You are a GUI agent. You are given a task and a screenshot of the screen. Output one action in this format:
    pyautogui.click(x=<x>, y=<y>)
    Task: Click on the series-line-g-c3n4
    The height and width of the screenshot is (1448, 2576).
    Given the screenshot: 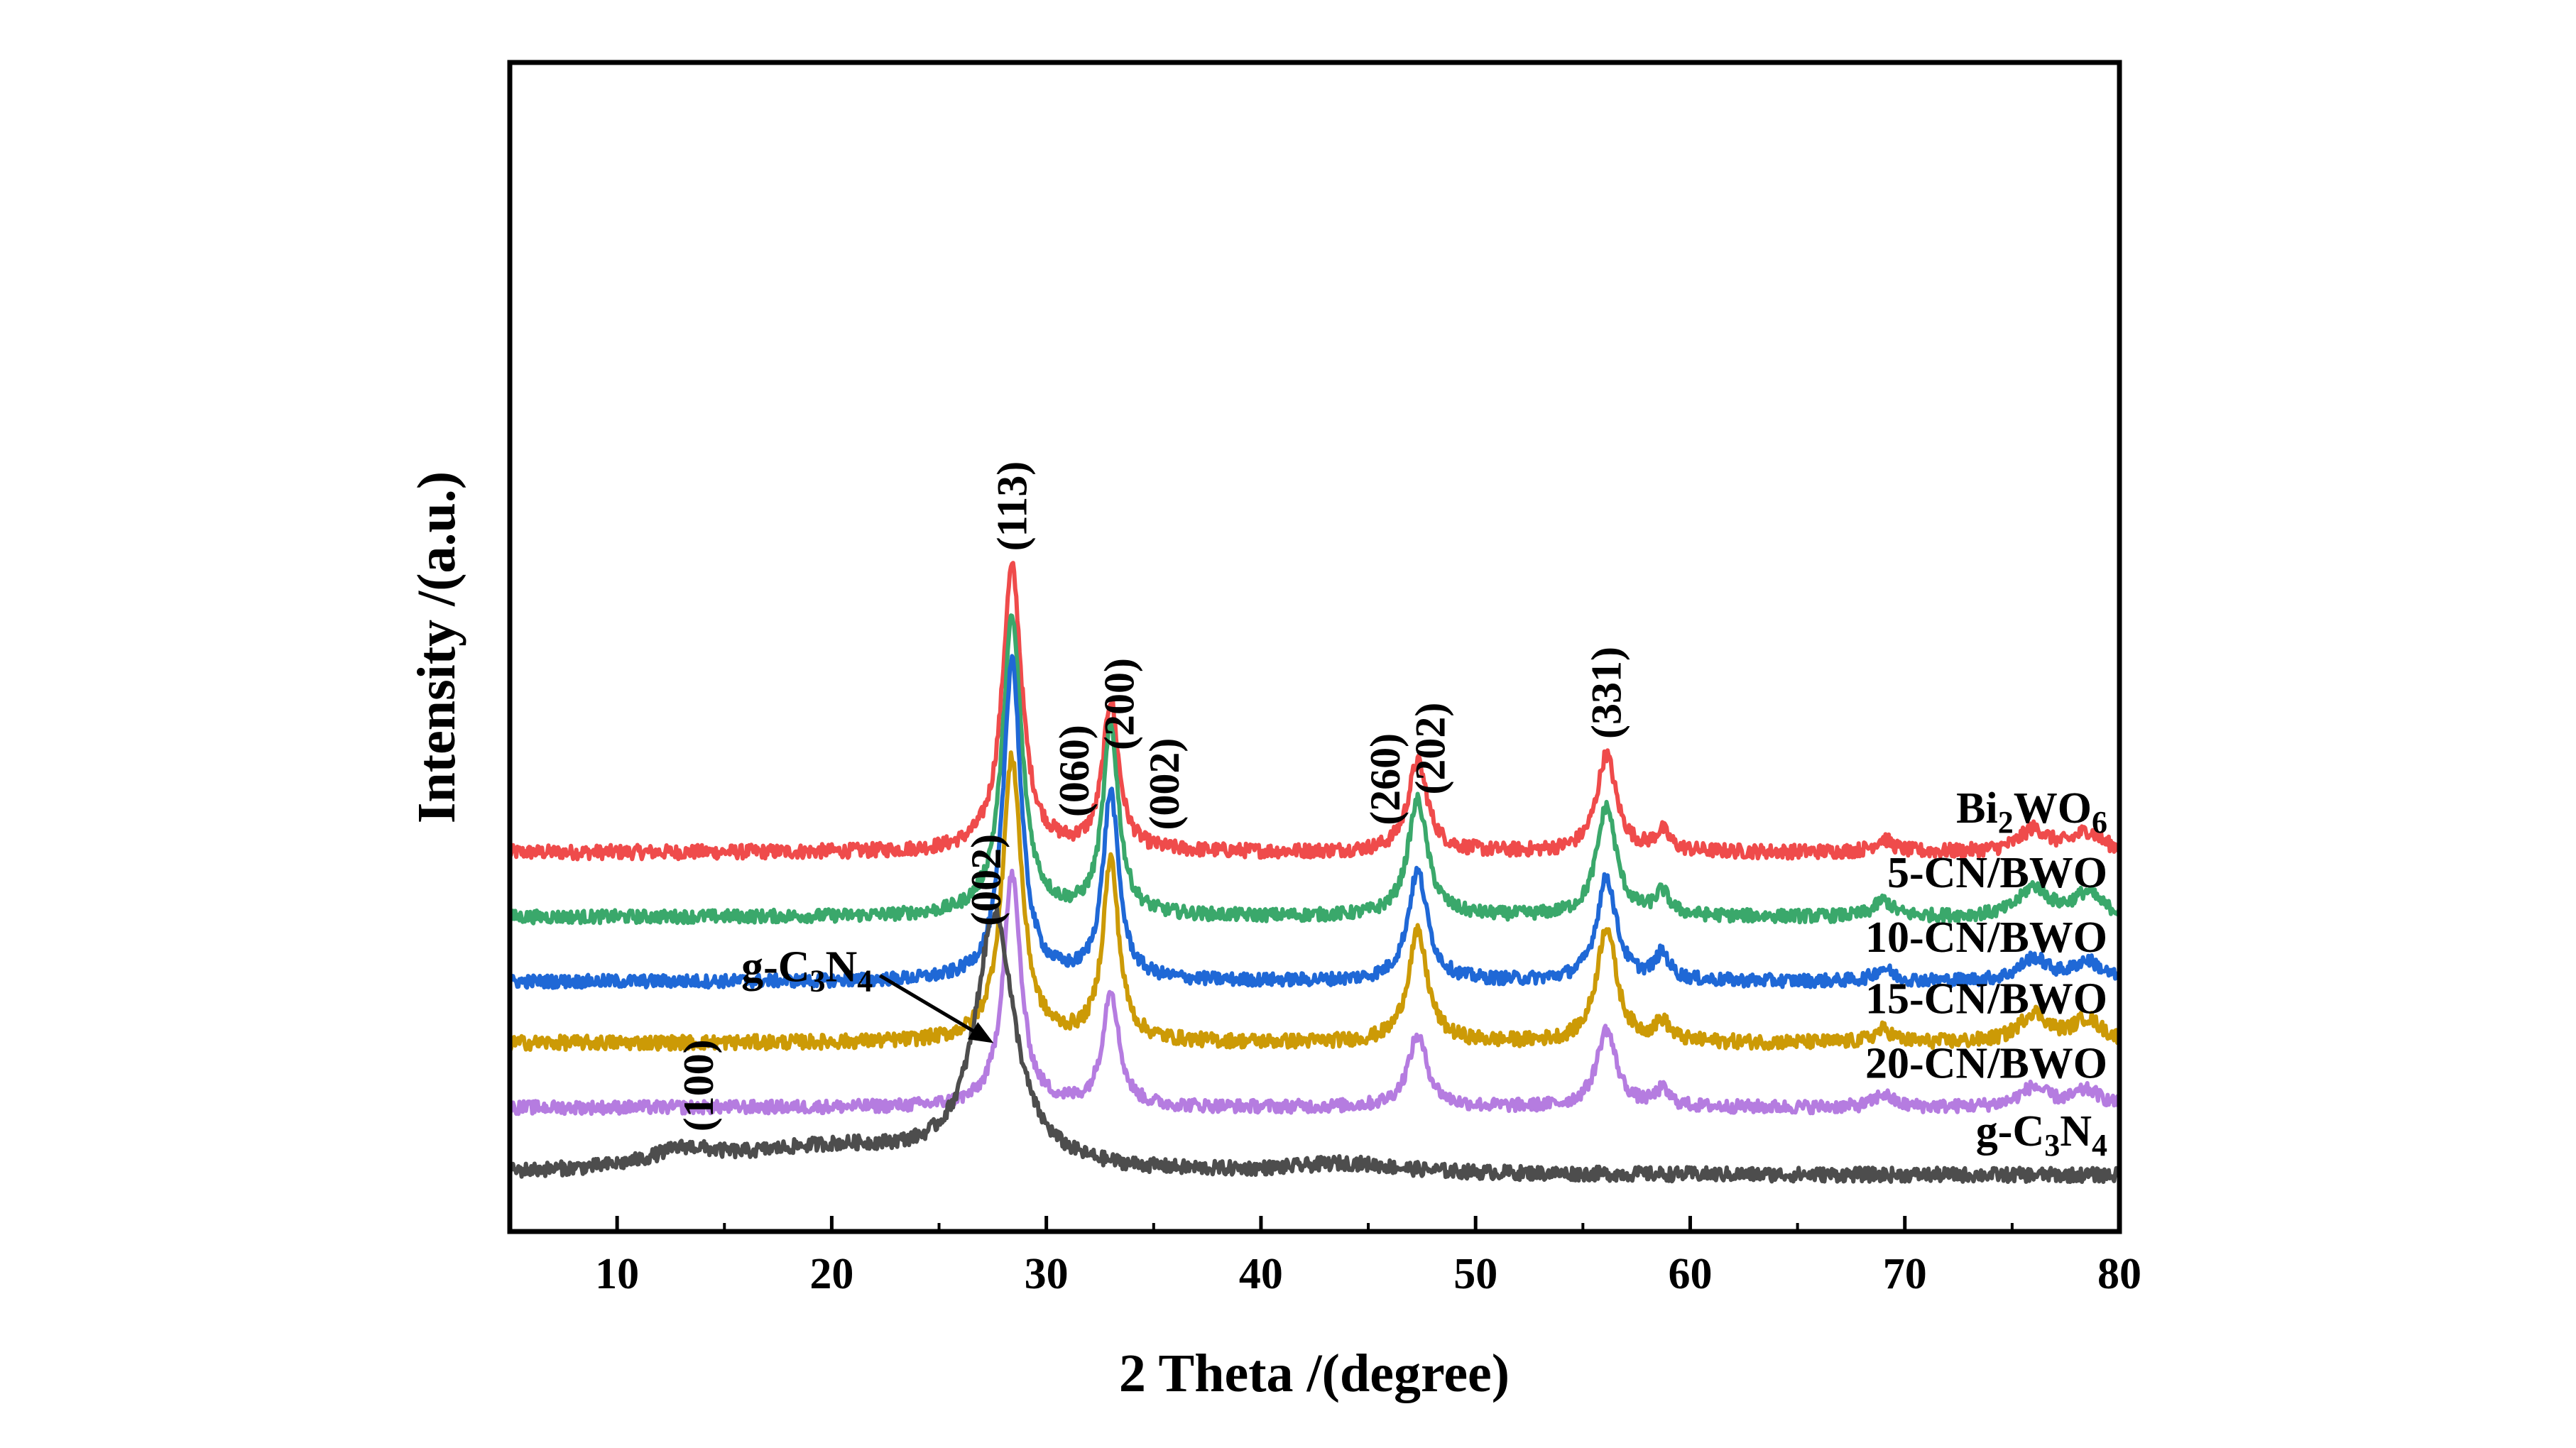 What is the action you would take?
    pyautogui.click(x=1315, y=1045)
    